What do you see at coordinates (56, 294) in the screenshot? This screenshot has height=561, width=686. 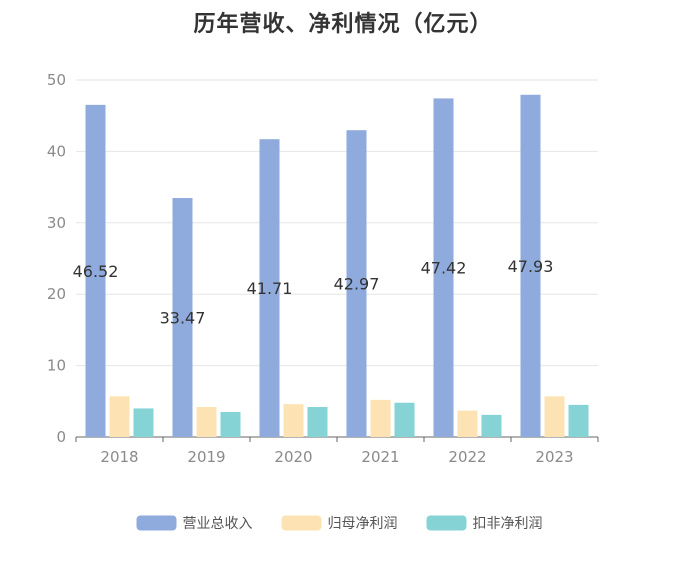 I see `y-tick-label: 20` at bounding box center [56, 294].